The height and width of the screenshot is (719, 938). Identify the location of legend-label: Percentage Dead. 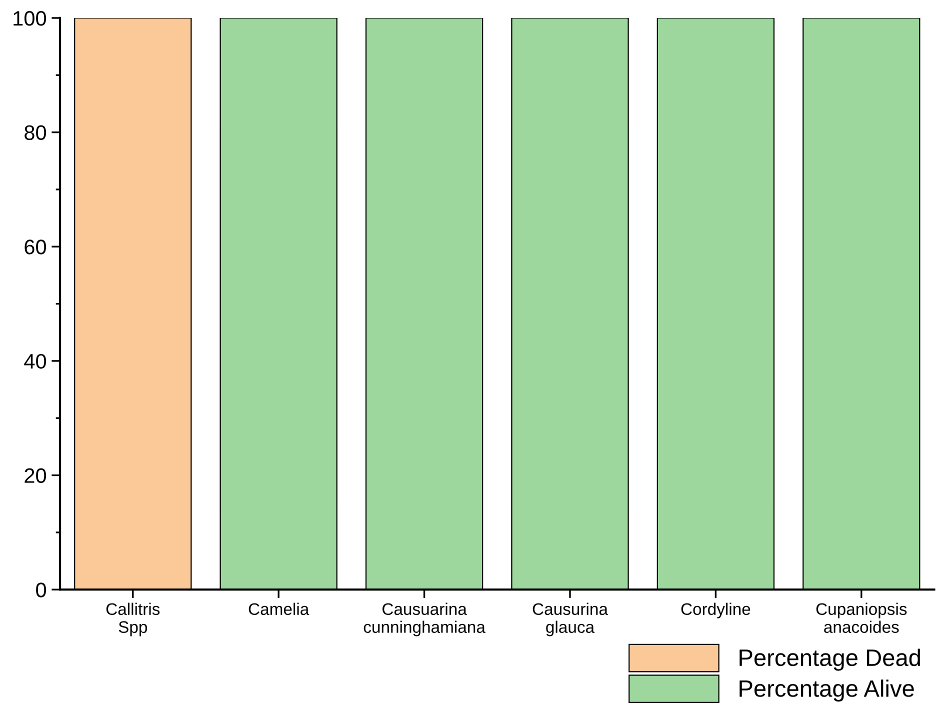
(830, 659).